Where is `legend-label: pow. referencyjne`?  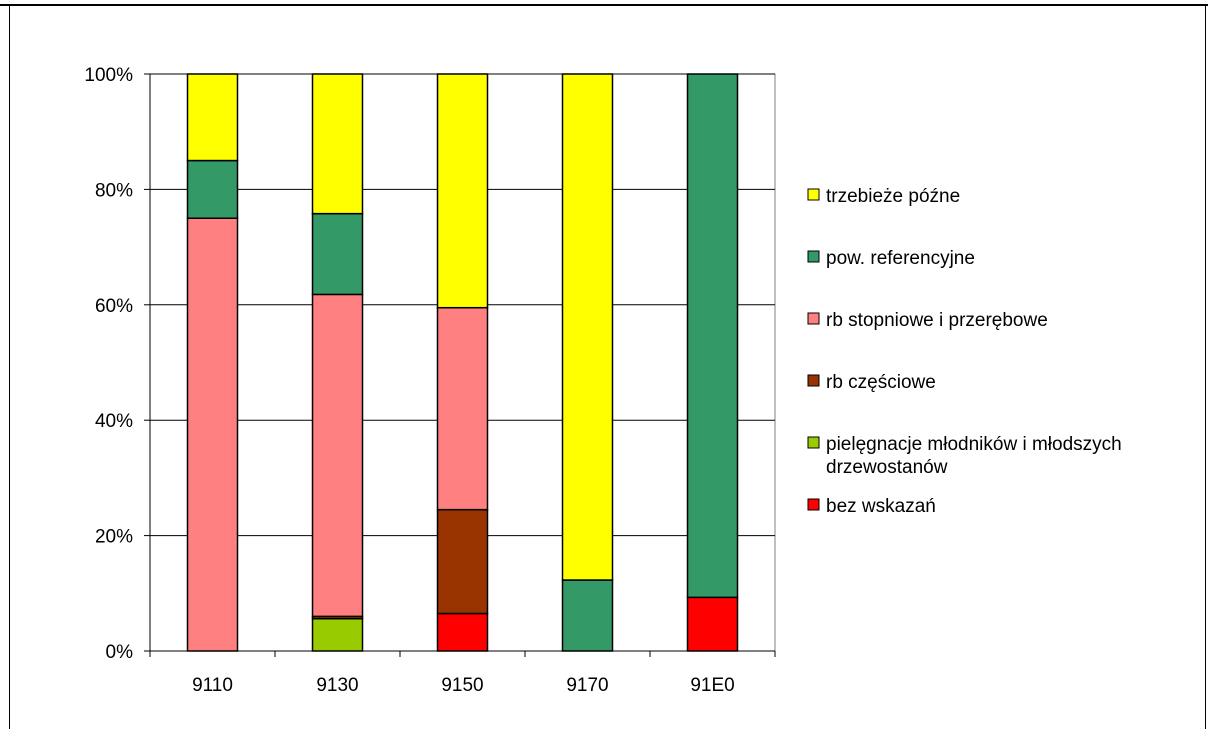
legend-label: pow. referencyjne is located at coordinates (900, 258).